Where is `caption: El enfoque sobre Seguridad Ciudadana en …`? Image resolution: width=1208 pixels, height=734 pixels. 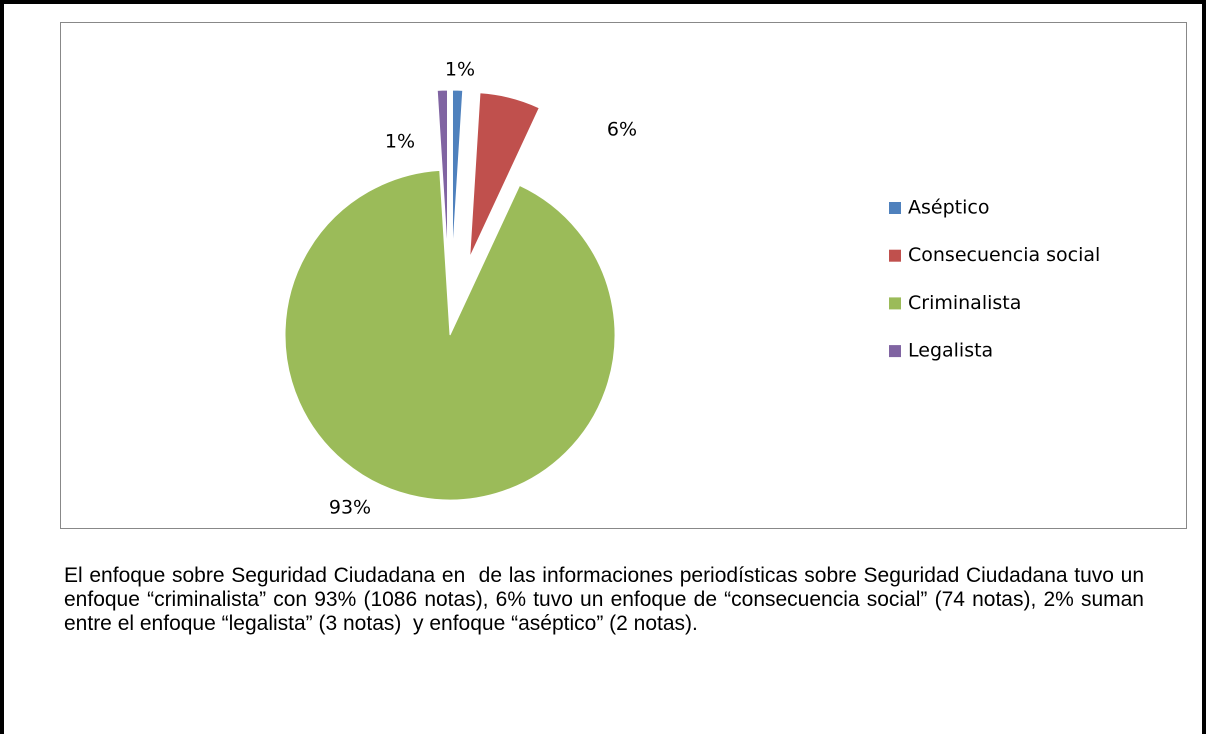 caption: El enfoque sobre Seguridad Ciudadana en … is located at coordinates (607, 599).